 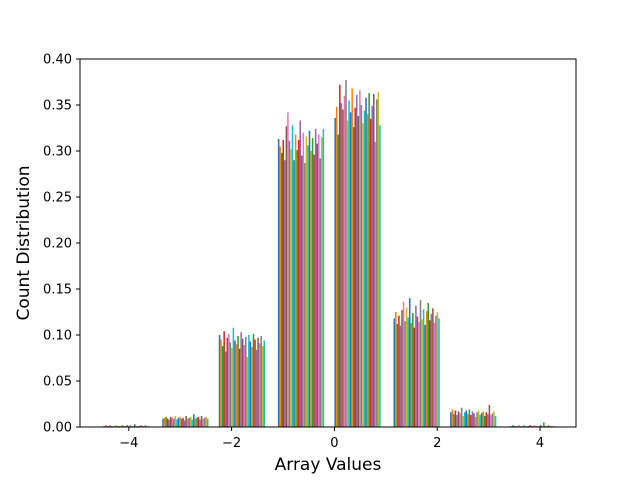 What do you see at coordinates (57, 244) in the screenshot?
I see `y-tick-label: 0.20` at bounding box center [57, 244].